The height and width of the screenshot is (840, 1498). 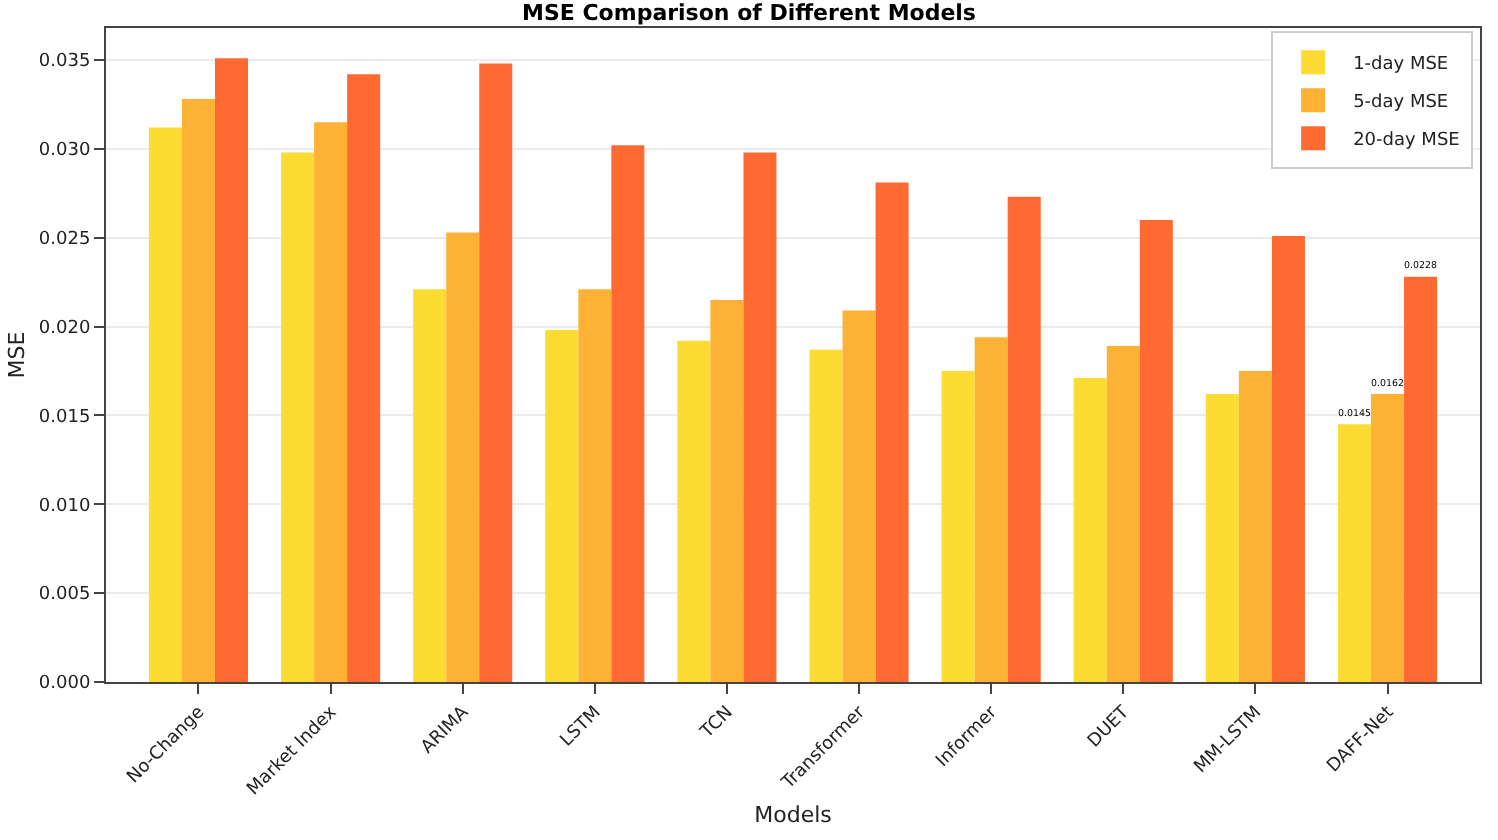 What do you see at coordinates (749, 13) in the screenshot?
I see `chart-title: MSE Comparison of Different Models` at bounding box center [749, 13].